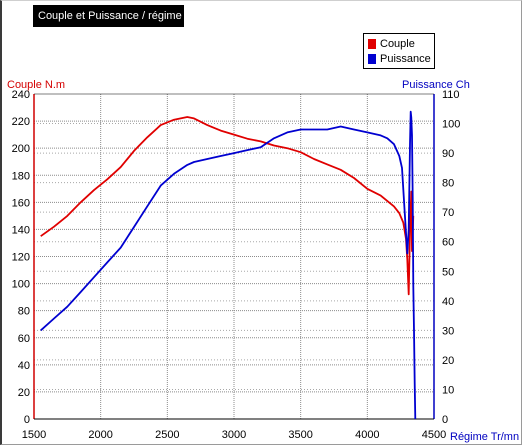 The image size is (524, 447). Describe the element at coordinates (448, 243) in the screenshot. I see `y2-tick-label: 60` at that location.